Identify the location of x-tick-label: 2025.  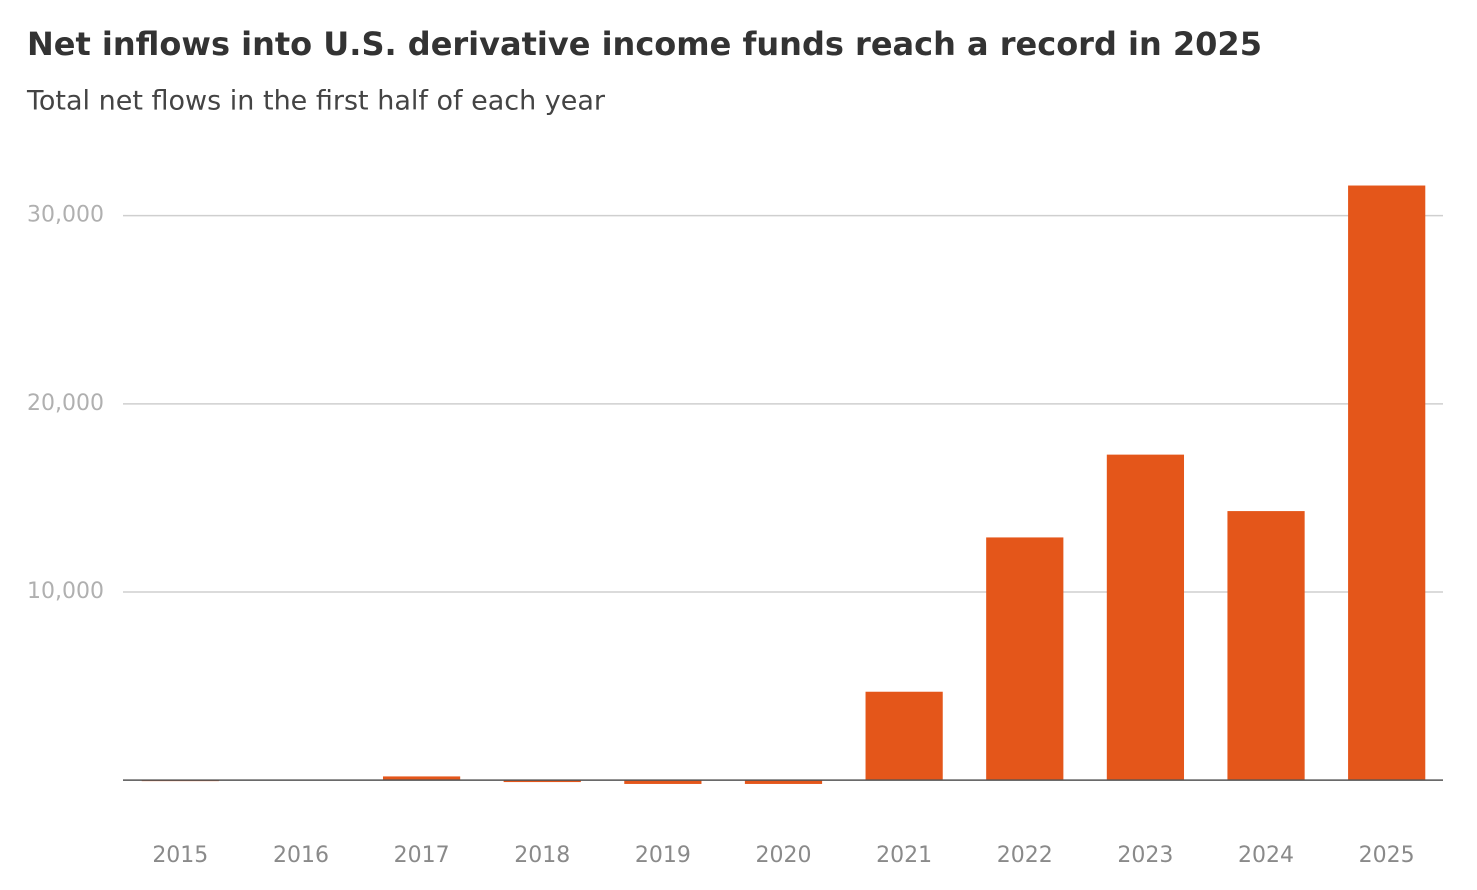
(1387, 855).